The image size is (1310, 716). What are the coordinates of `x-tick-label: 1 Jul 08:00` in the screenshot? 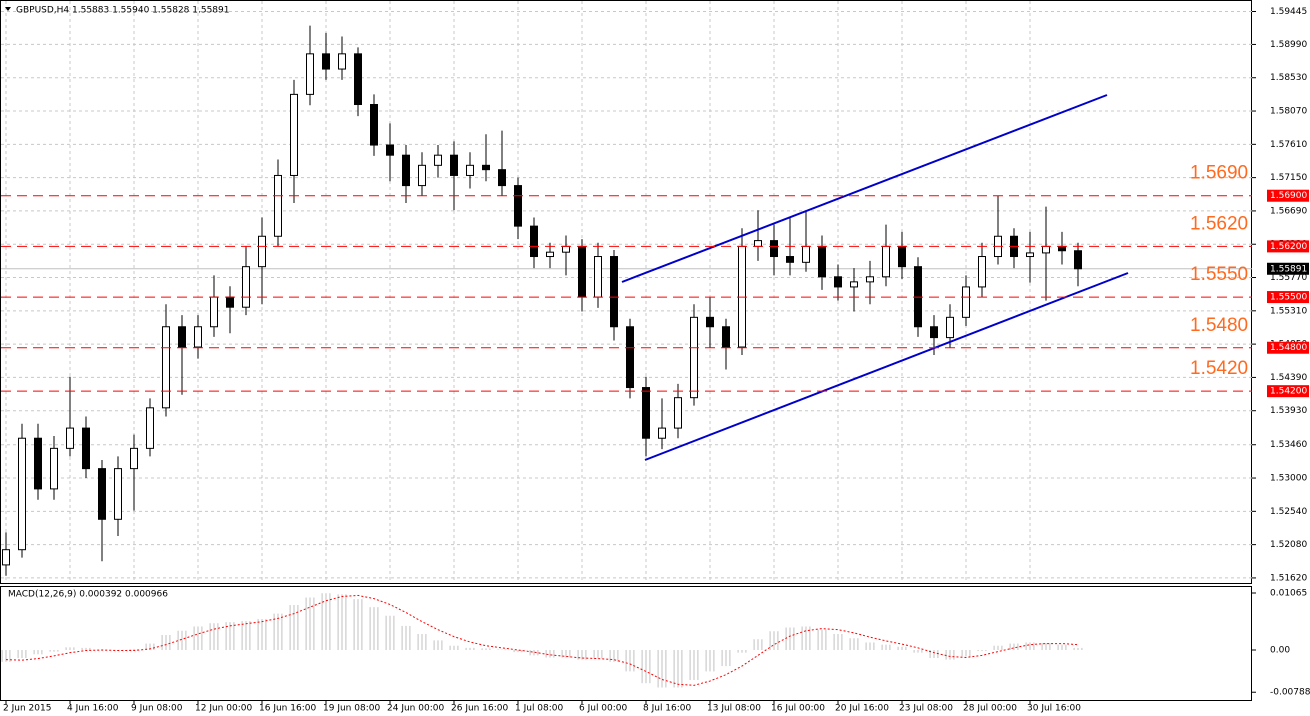 It's located at (539, 709).